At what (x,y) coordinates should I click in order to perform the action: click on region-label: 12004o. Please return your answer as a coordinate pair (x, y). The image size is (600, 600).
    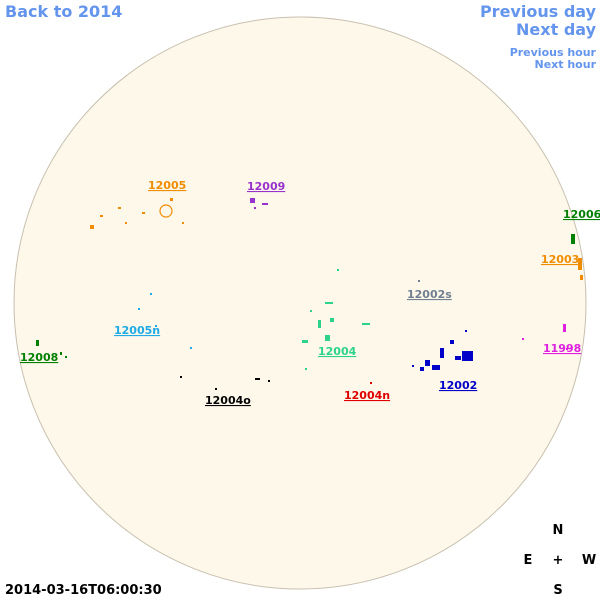
    Looking at the image, I should click on (228, 400).